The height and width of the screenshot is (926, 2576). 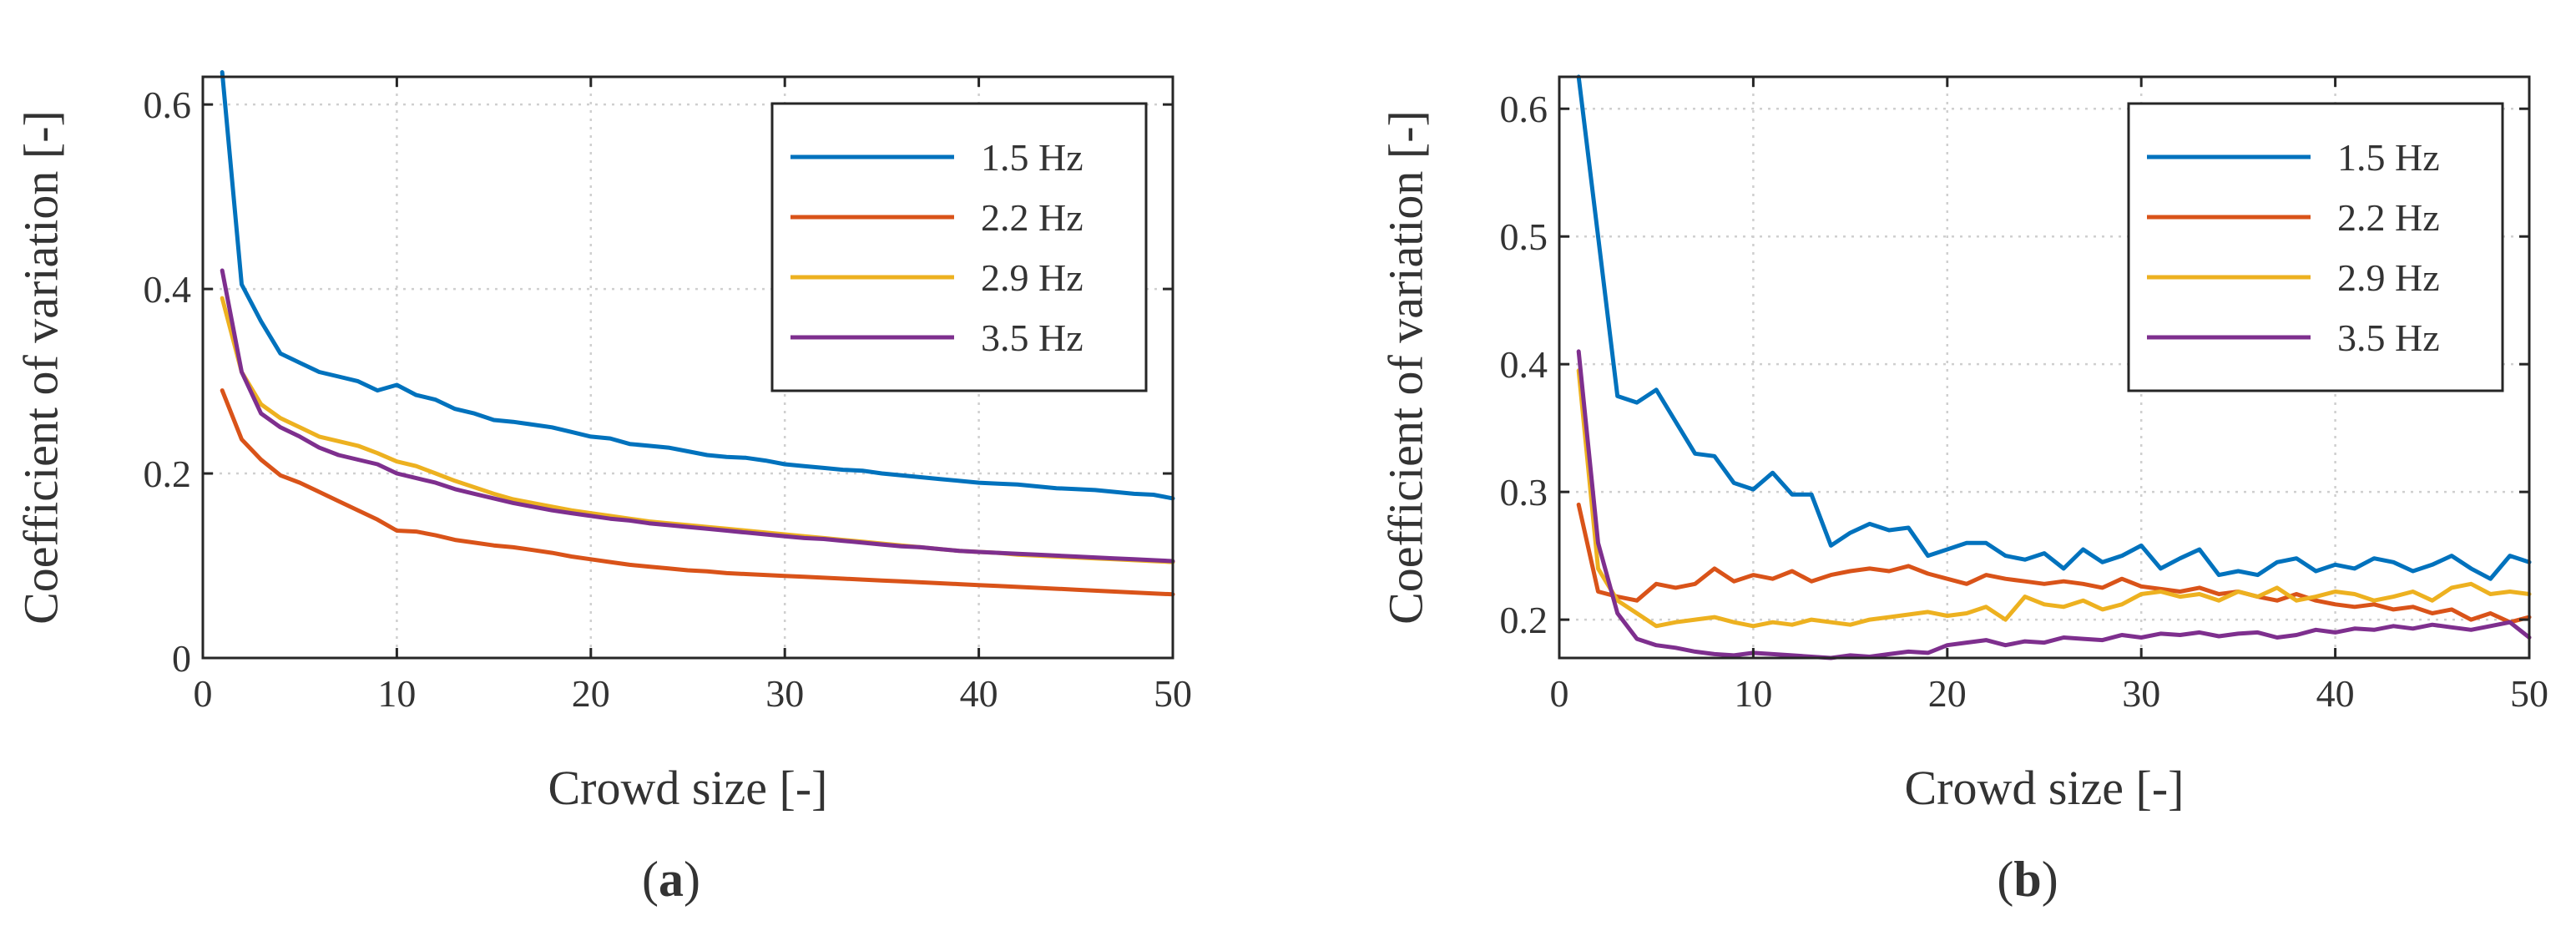 What do you see at coordinates (1524, 492) in the screenshot?
I see `y-tick-label: 0.3` at bounding box center [1524, 492].